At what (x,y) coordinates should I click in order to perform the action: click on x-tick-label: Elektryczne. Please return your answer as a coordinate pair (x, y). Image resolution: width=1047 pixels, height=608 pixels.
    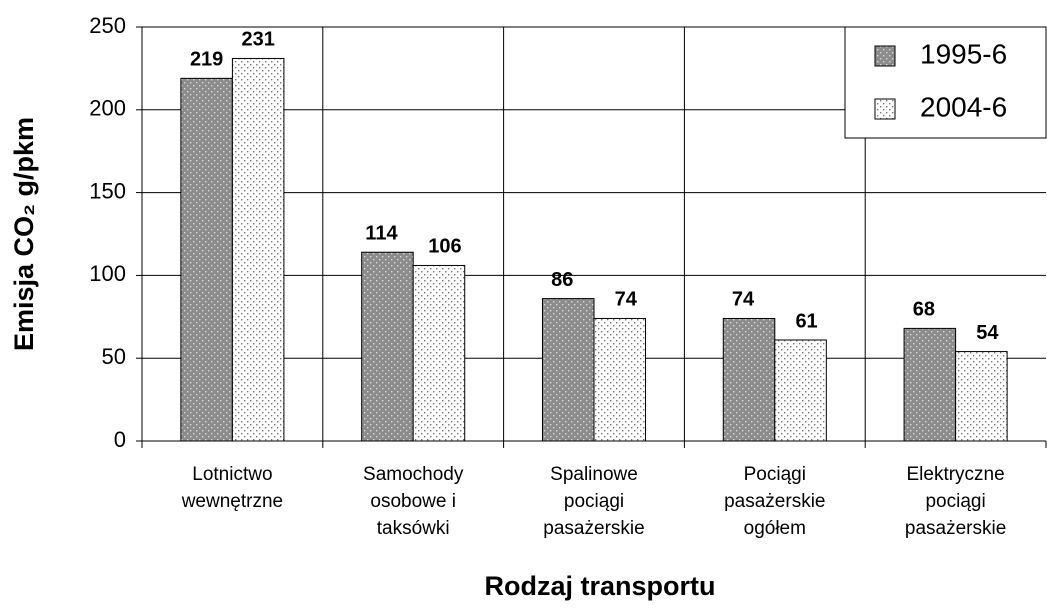
    Looking at the image, I should click on (955, 474).